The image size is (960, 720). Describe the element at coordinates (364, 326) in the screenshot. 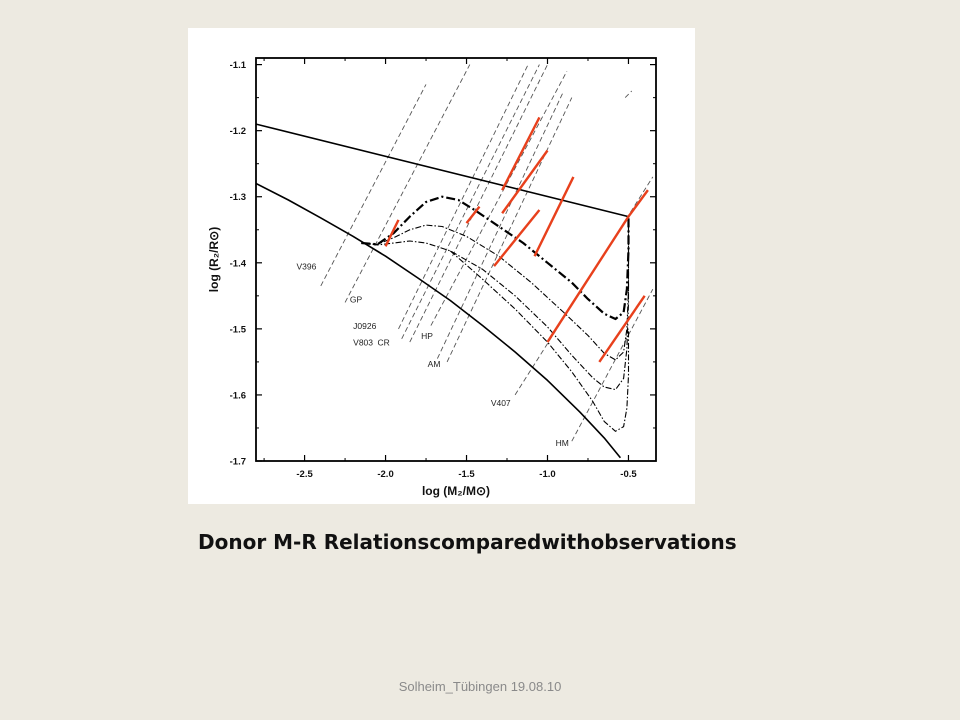

I see `object-label-j0926: J0926` at that location.